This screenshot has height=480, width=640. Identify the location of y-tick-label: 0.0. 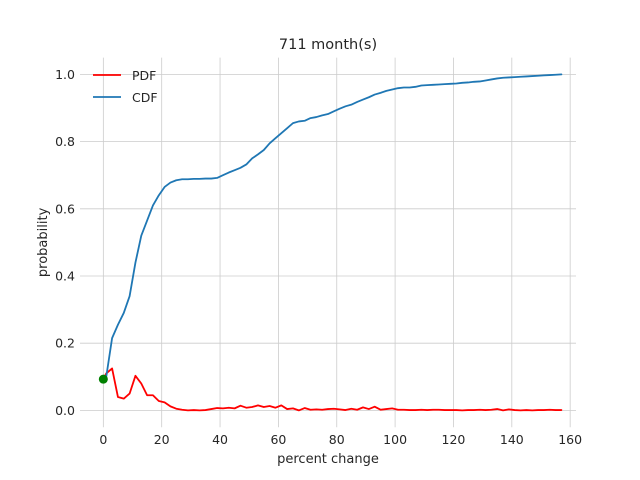
(65, 410).